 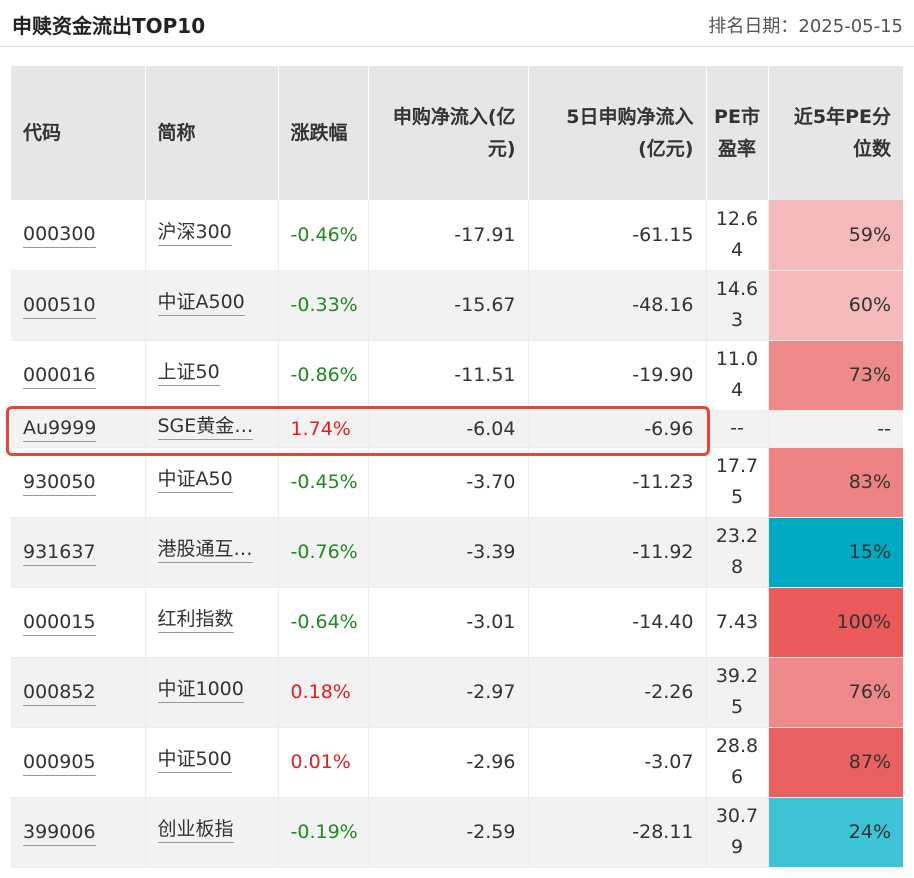 I want to click on cell-pe-percentile: 24%, so click(x=835, y=832).